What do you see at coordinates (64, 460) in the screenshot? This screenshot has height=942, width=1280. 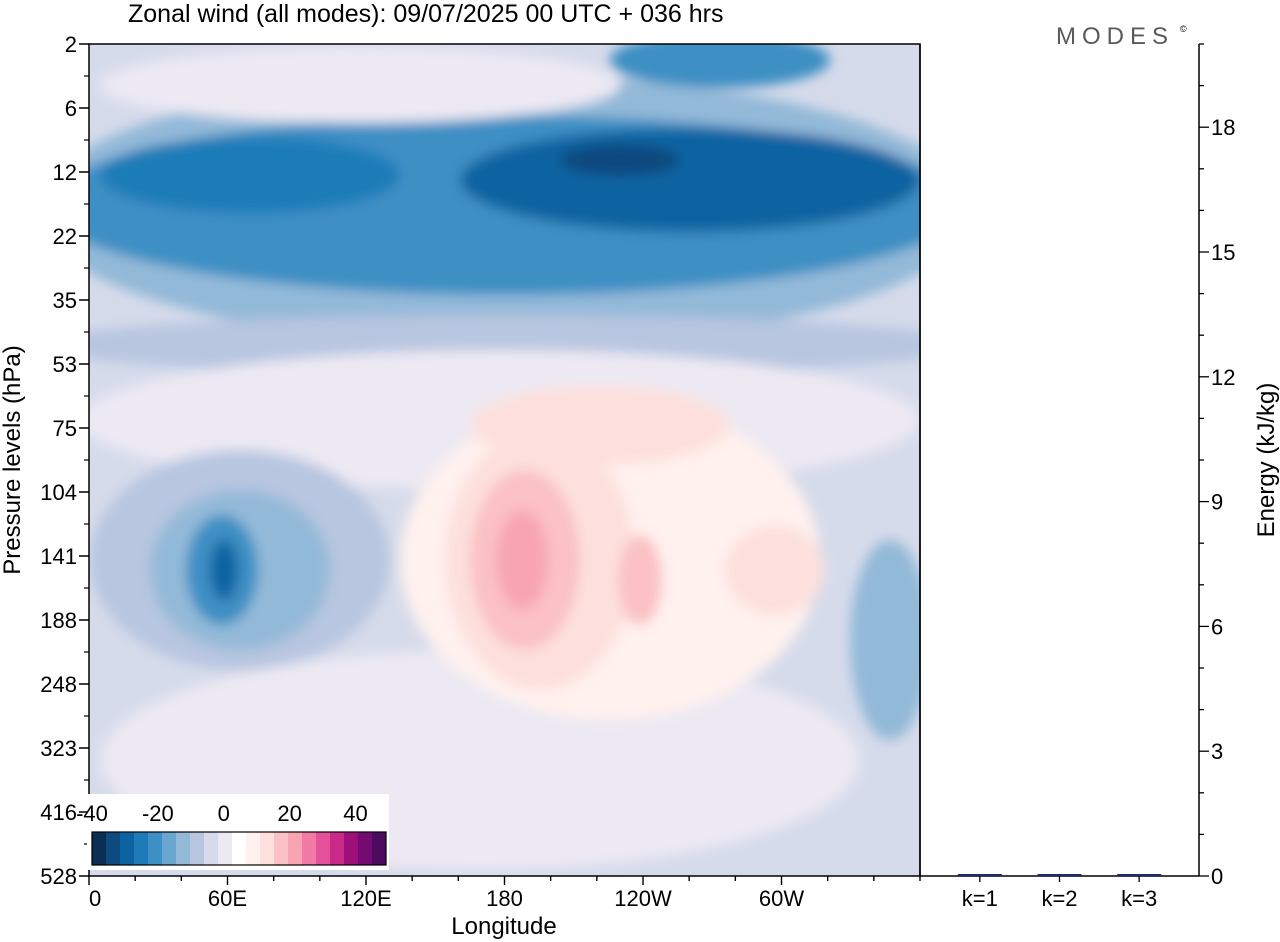 I see `pressure-axis: 2 6 12 22 35 53 75 104 141 188 248 323 416 528` at bounding box center [64, 460].